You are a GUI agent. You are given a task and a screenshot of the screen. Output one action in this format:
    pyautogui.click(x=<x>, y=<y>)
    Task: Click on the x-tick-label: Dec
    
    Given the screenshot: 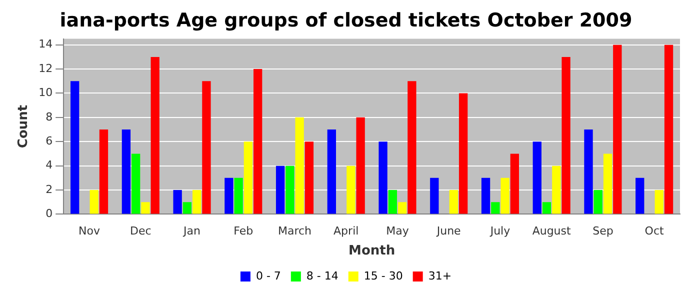 What is the action you would take?
    pyautogui.click(x=141, y=231)
    